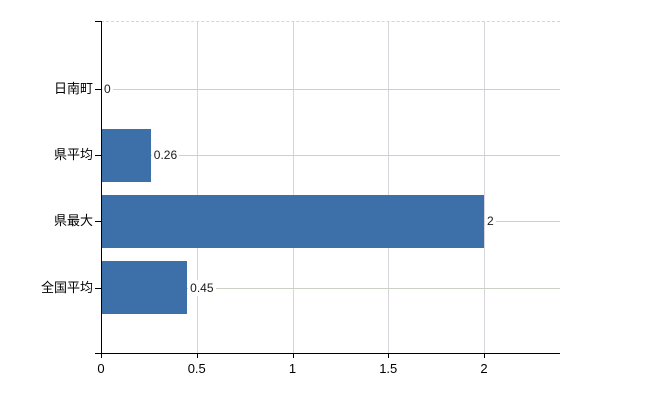  What do you see at coordinates (66, 287) in the screenshot?
I see `y-axis-label: 全国平均` at bounding box center [66, 287].